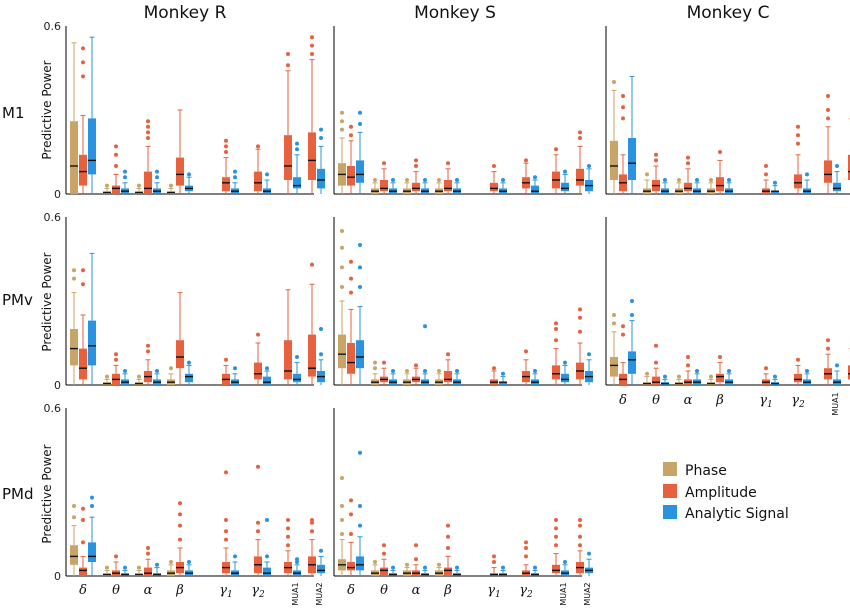 The image size is (850, 610). I want to click on box-monkey-c-m1-β-amplitude, so click(720, 172).